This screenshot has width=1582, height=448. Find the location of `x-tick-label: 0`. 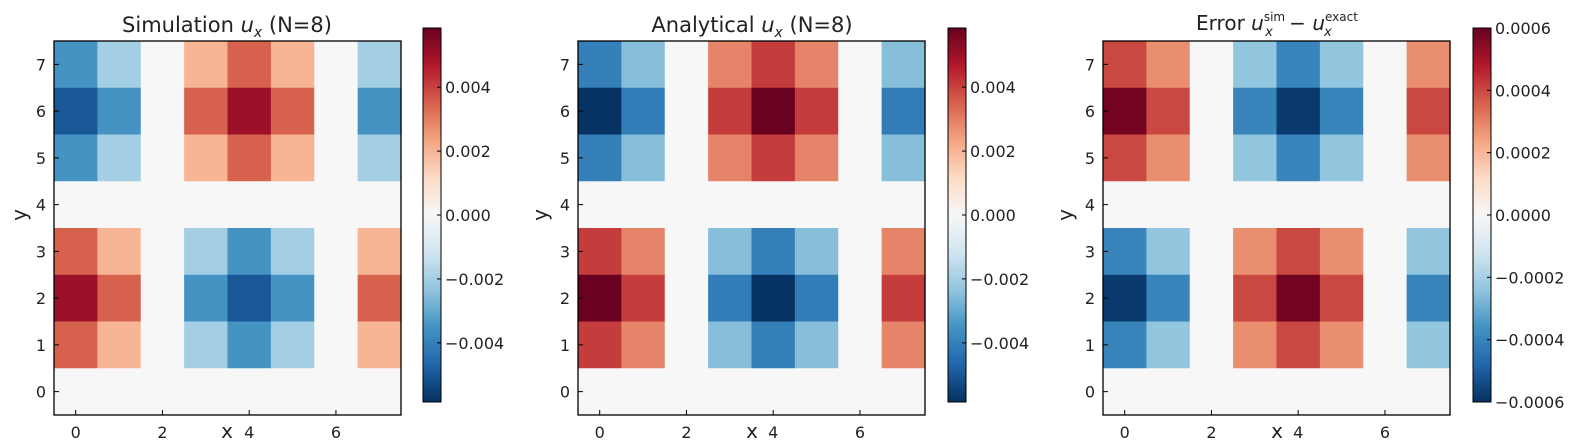

x-tick-label: 0 is located at coordinates (600, 432).